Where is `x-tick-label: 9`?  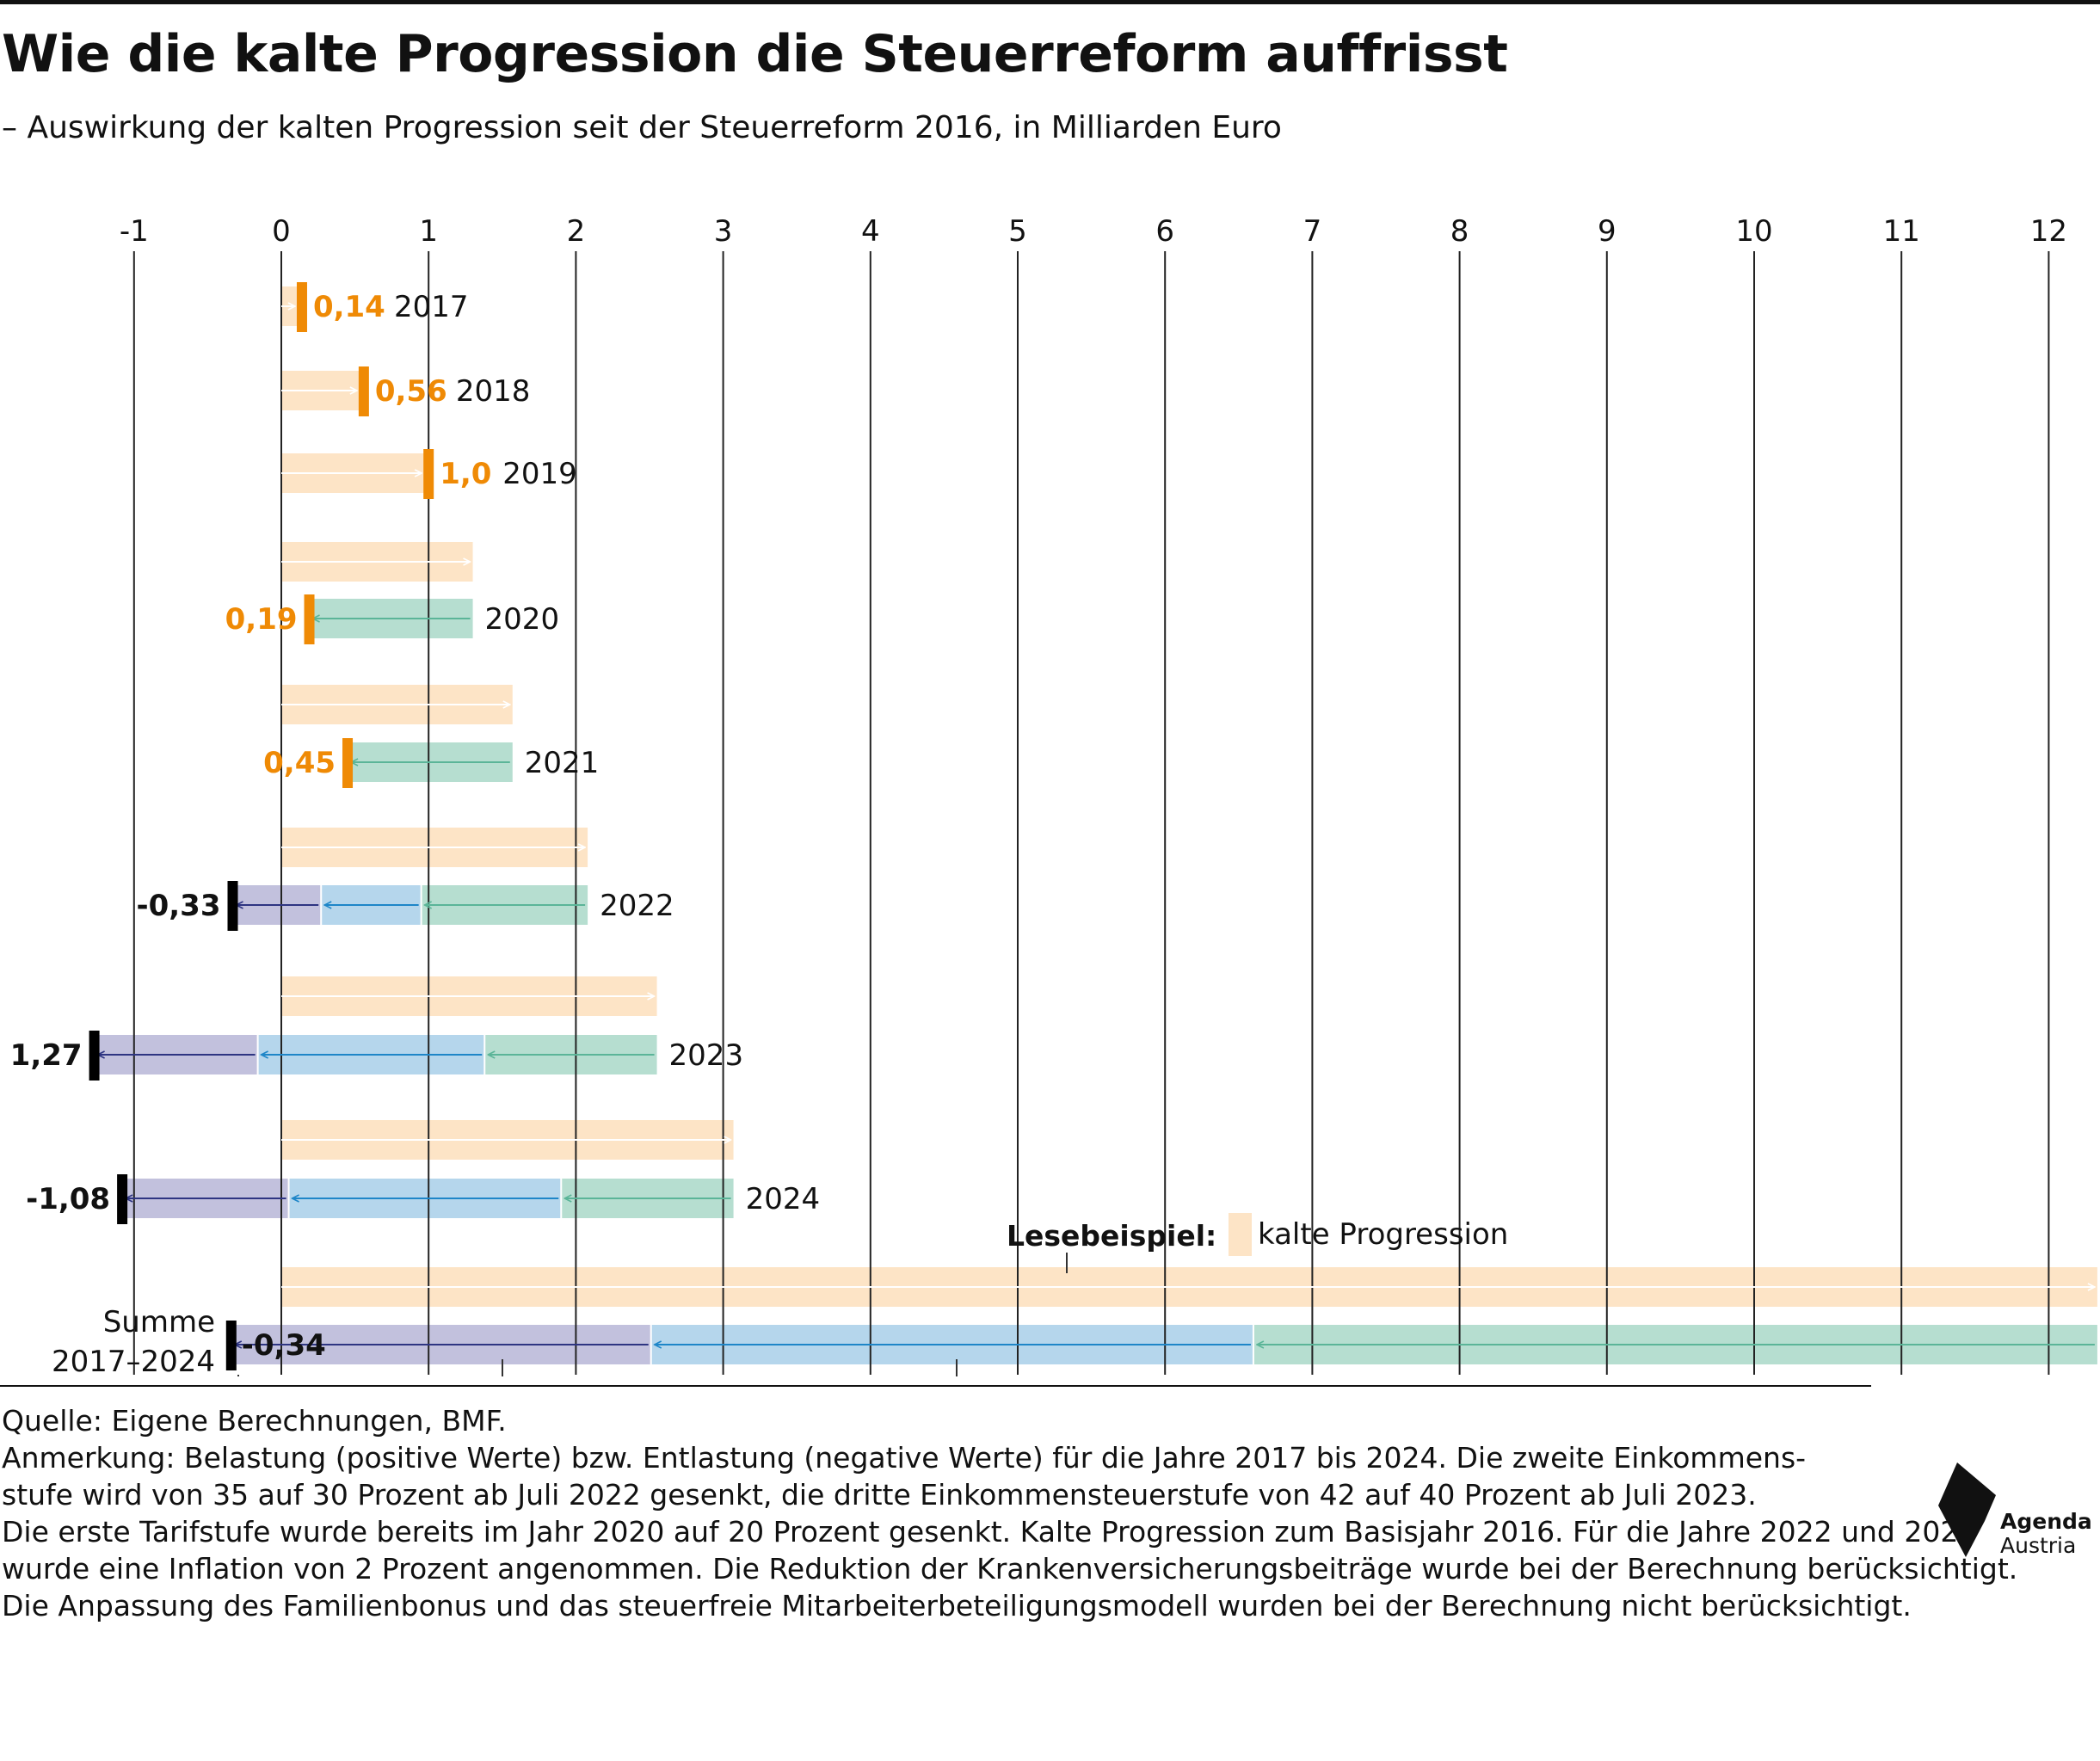
x-tick-label: 9 is located at coordinates (1607, 231).